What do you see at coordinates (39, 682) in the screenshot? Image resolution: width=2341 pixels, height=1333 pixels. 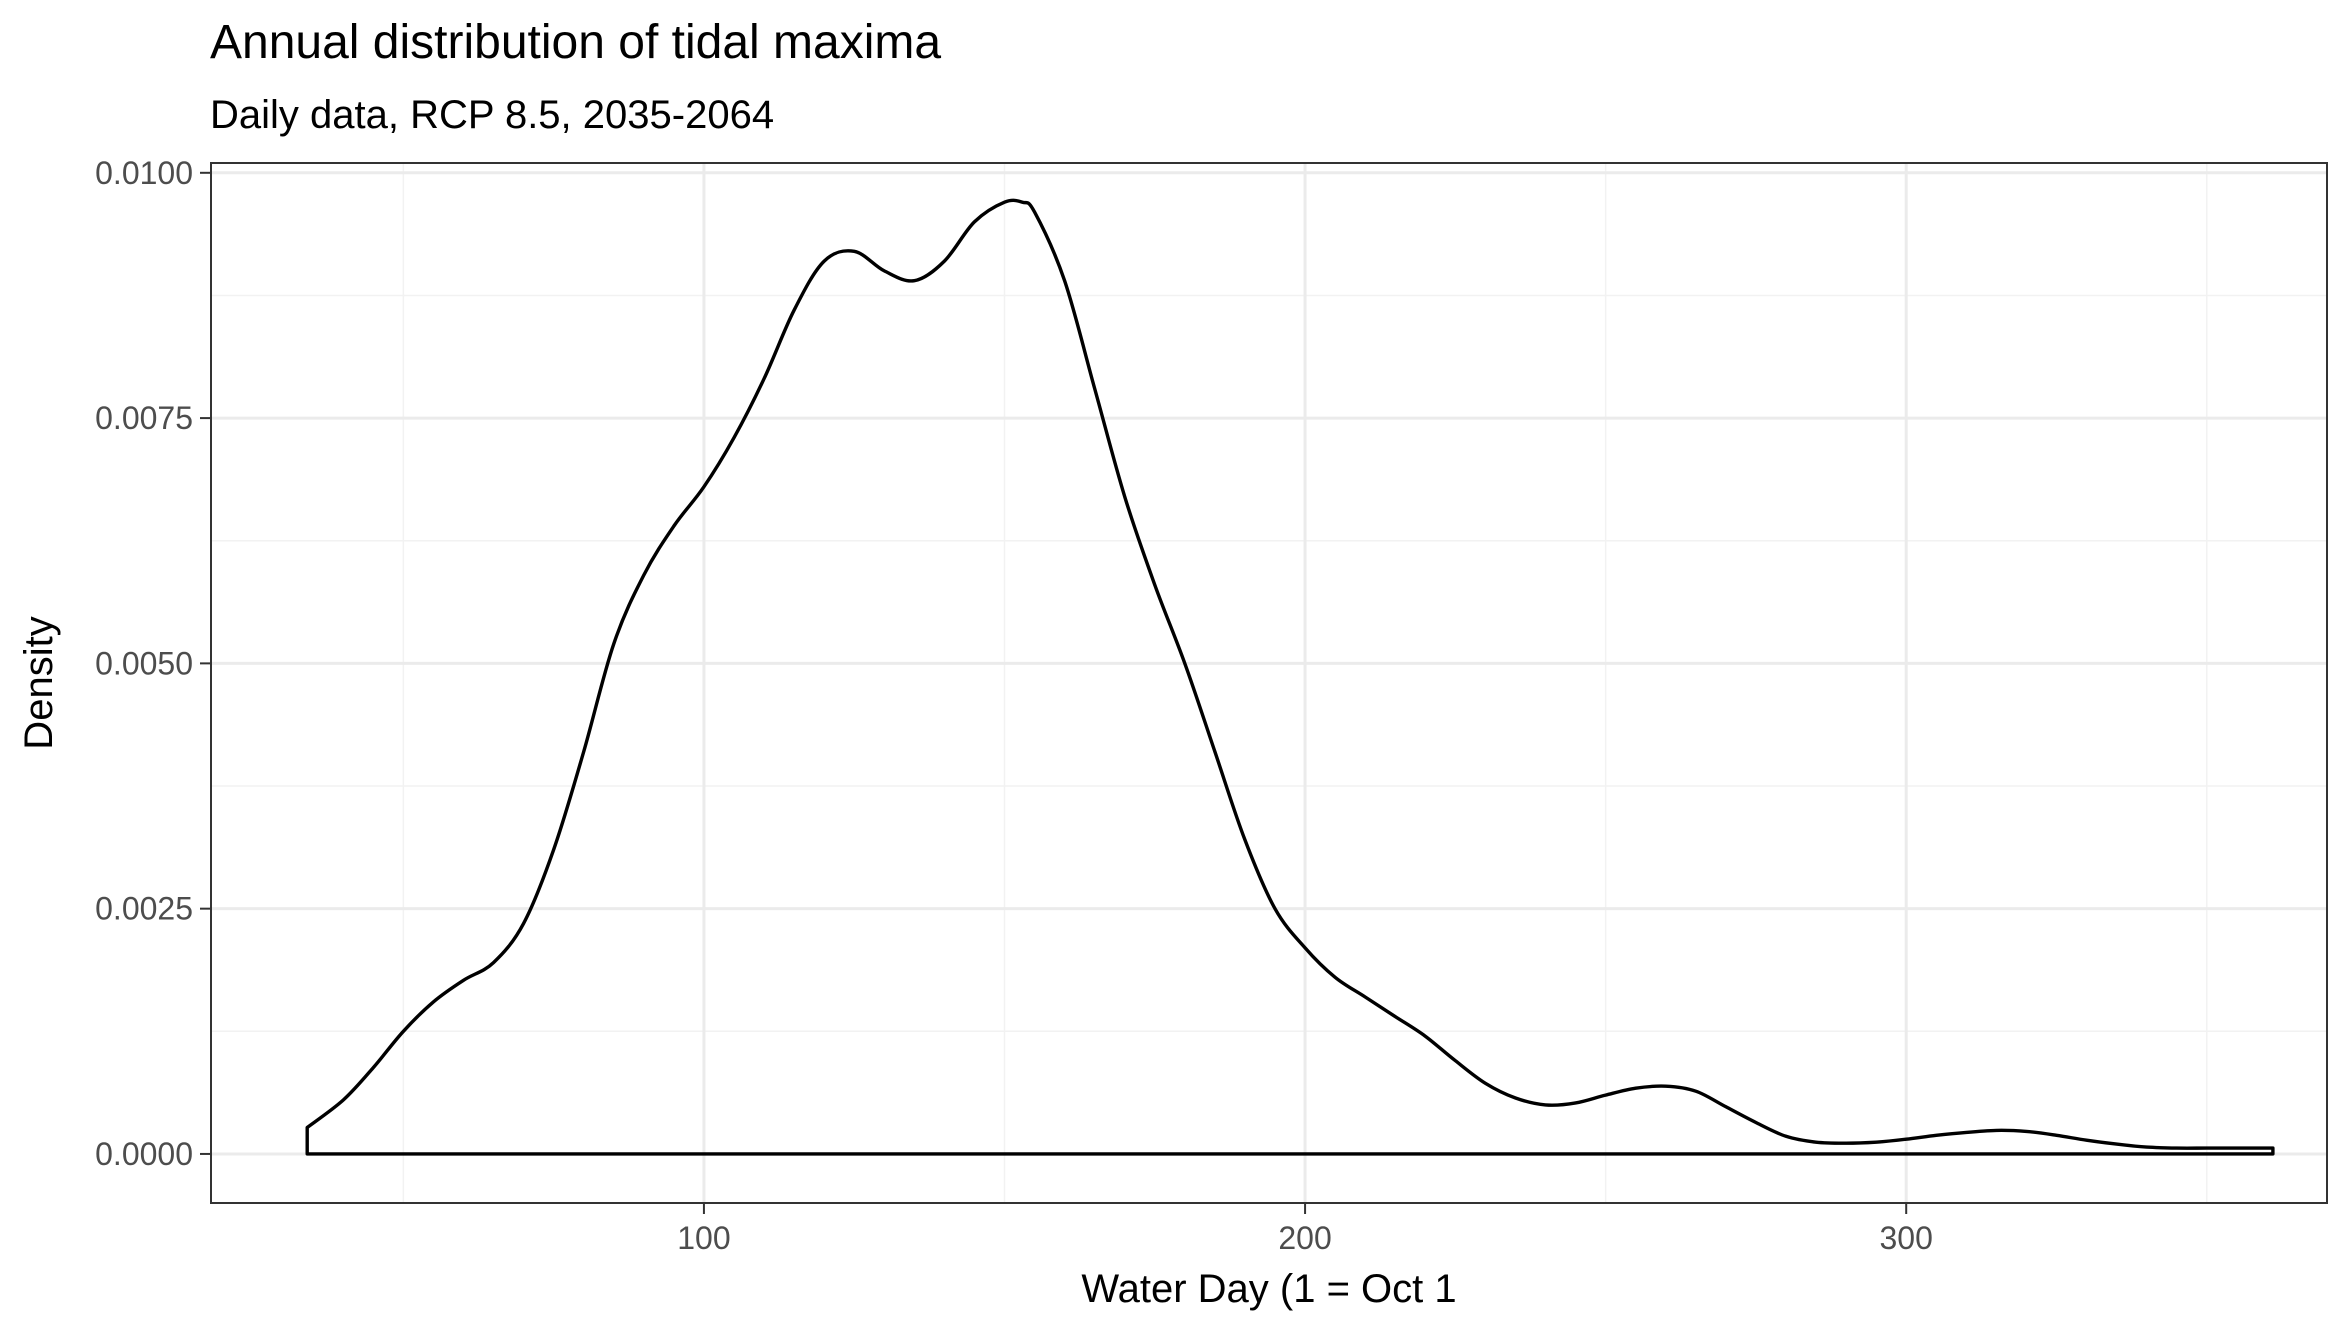 I see `y-axis-title: Density` at bounding box center [39, 682].